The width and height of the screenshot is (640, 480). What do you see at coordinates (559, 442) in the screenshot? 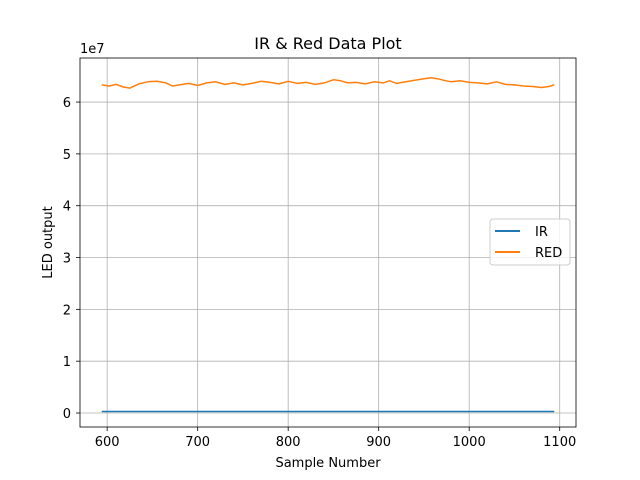
I see `x-tick-label: 1100` at bounding box center [559, 442].